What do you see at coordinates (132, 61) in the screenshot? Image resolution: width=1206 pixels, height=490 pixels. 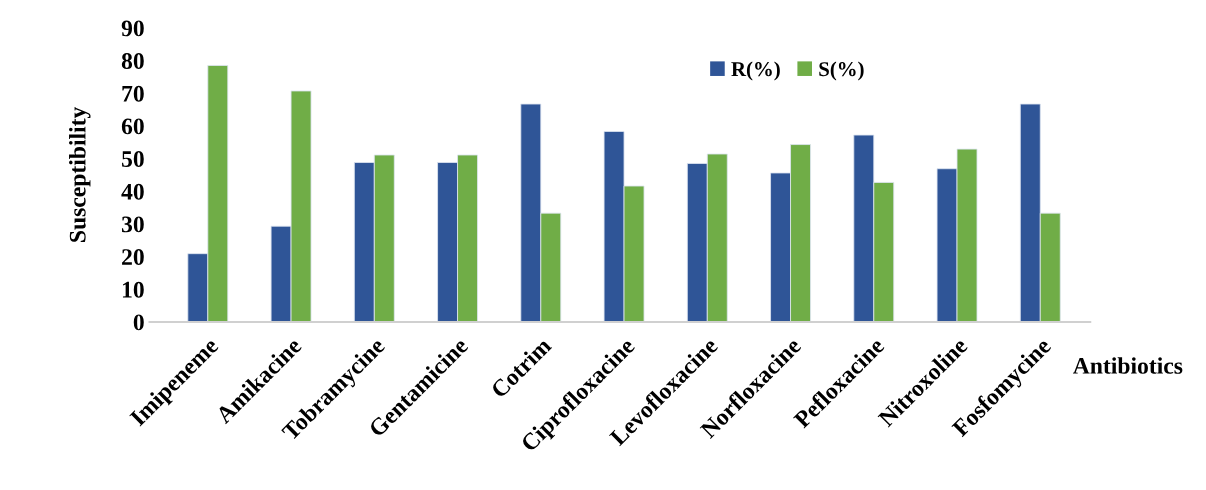 I see `y-tick-label: 80` at bounding box center [132, 61].